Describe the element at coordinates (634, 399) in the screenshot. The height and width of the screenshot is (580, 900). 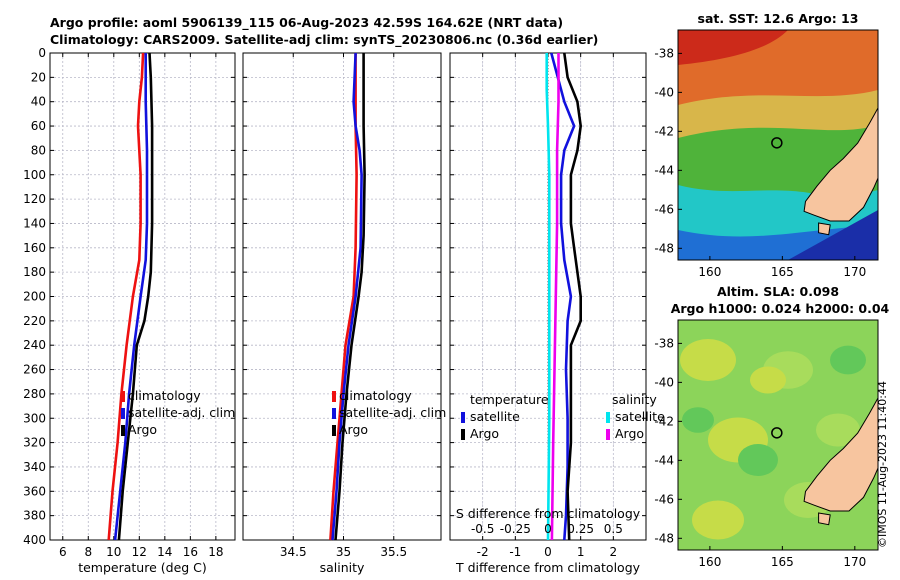
I see `legend-group-title: salinity` at that location.